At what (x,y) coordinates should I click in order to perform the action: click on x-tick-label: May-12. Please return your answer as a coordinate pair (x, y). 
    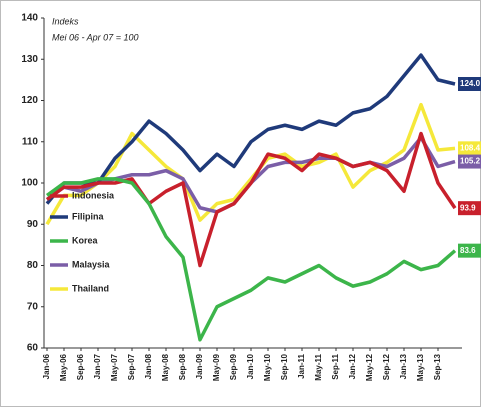
    Looking at the image, I should click on (369, 367).